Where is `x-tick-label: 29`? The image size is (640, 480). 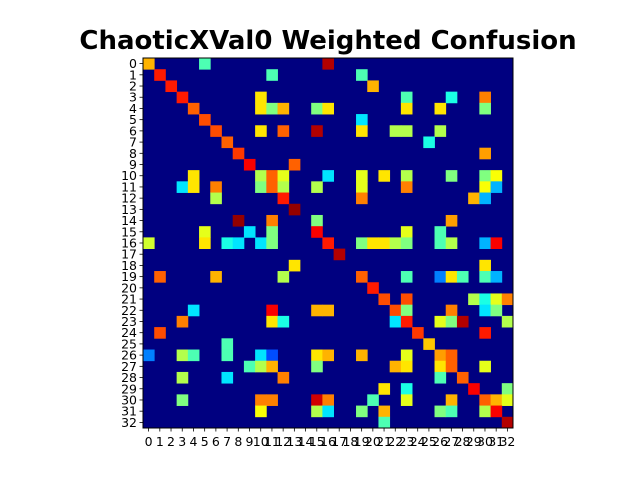 x-tick-label: 29 is located at coordinates (474, 441).